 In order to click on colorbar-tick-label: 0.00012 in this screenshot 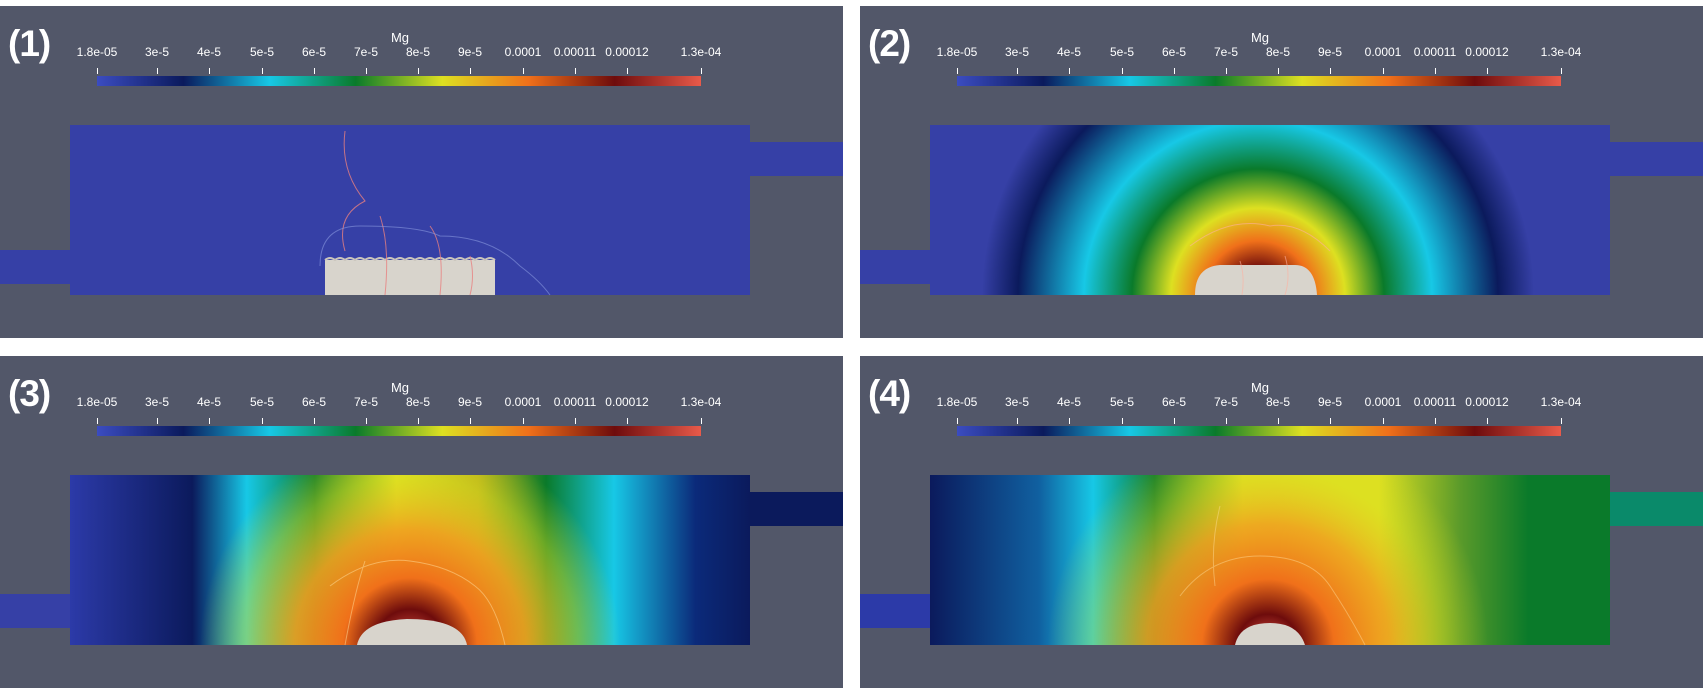, I will do `click(1487, 402)`.